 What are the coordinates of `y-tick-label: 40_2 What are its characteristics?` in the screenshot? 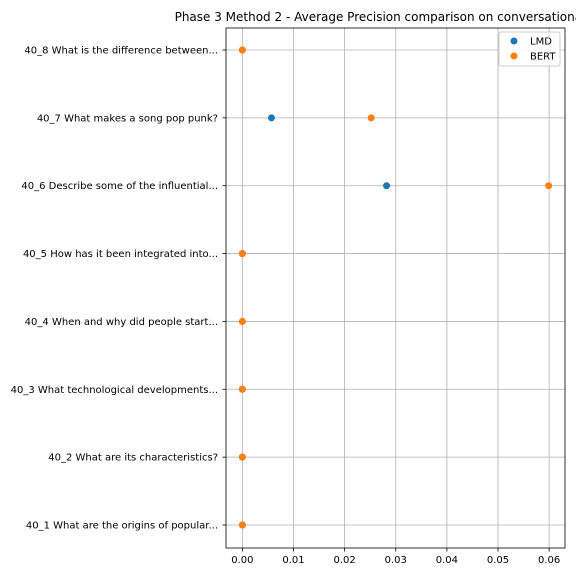 It's located at (133, 458).